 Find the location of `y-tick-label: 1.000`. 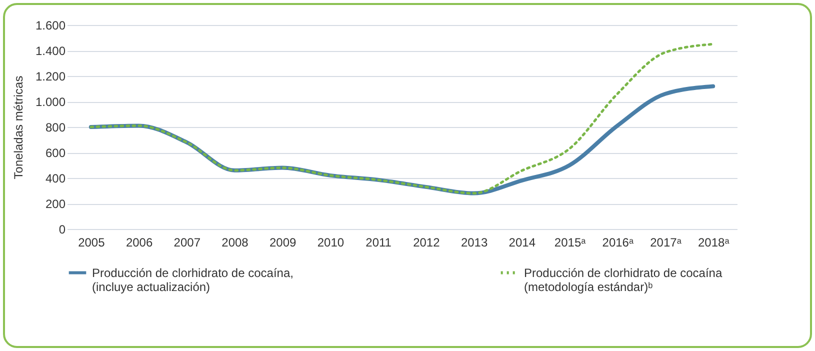

y-tick-label: 1.000 is located at coordinates (50, 102).